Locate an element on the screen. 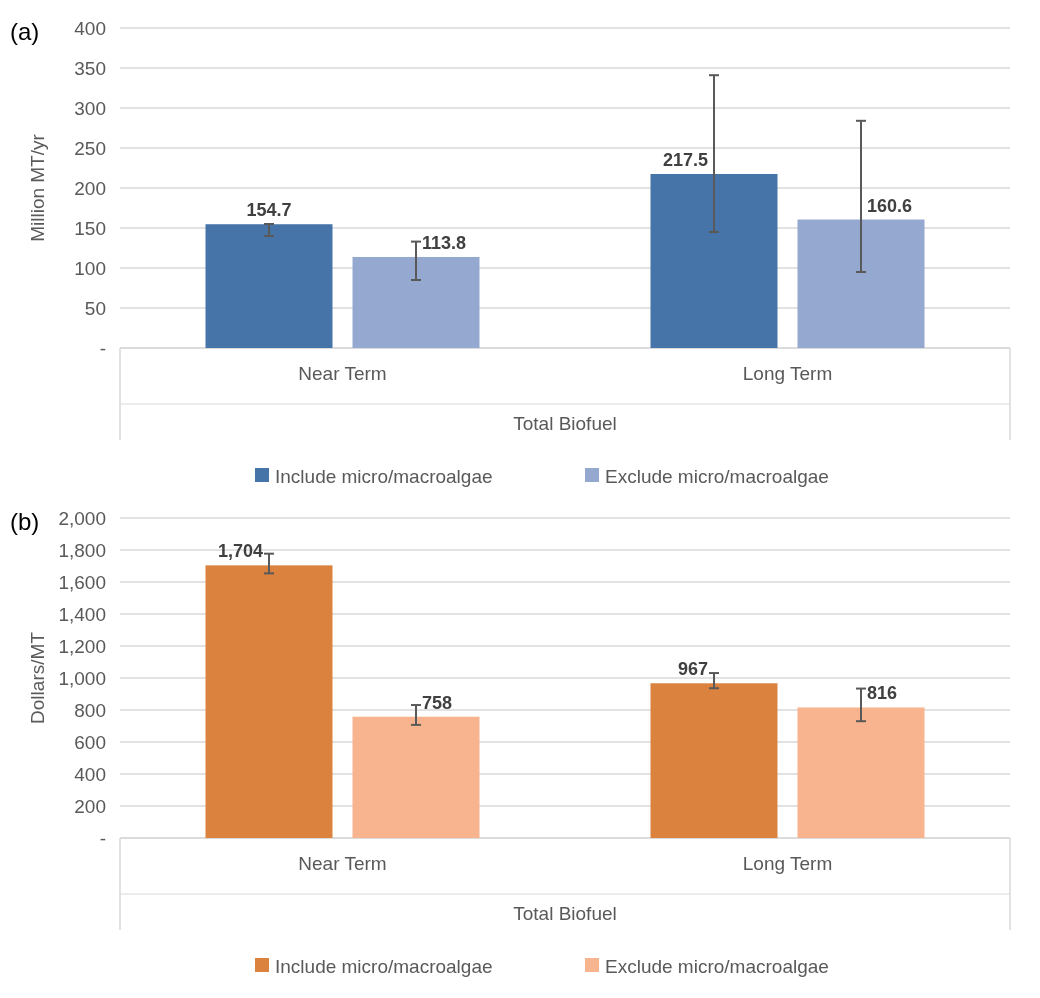 The height and width of the screenshot is (998, 1040). y-tick-label: 600 is located at coordinates (90, 742).